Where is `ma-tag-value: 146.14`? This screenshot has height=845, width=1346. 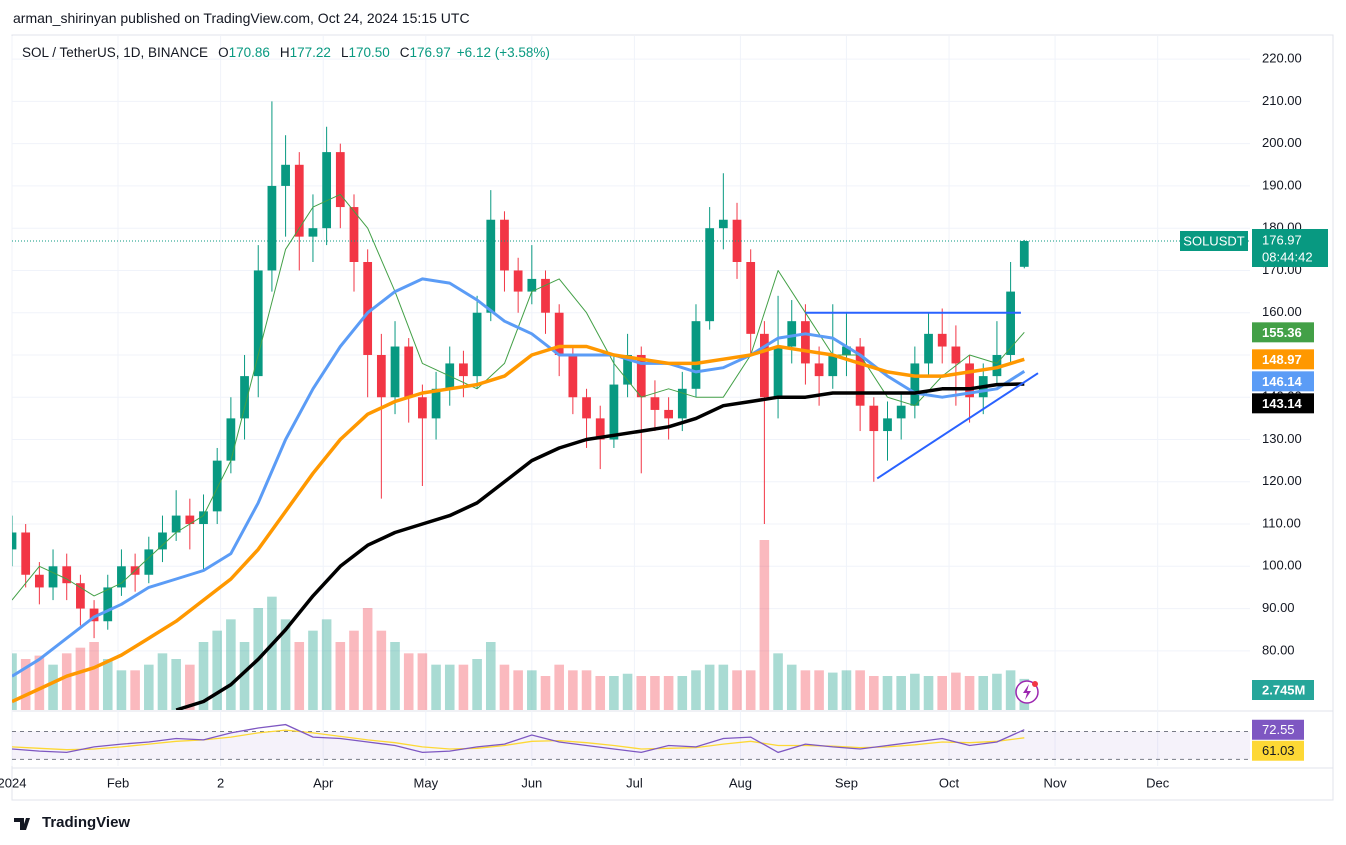 ma-tag-value: 146.14 is located at coordinates (1282, 381).